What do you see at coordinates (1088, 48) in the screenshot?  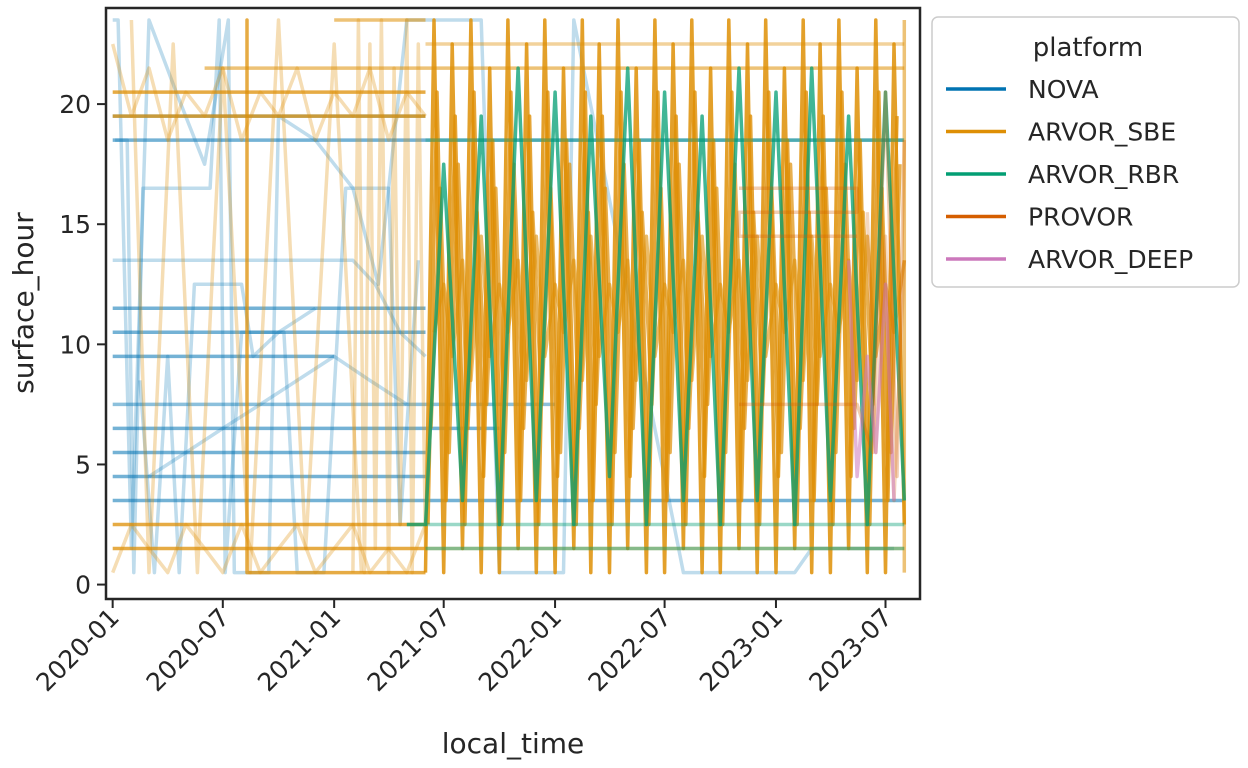 I see `legend-title: platform` at bounding box center [1088, 48].